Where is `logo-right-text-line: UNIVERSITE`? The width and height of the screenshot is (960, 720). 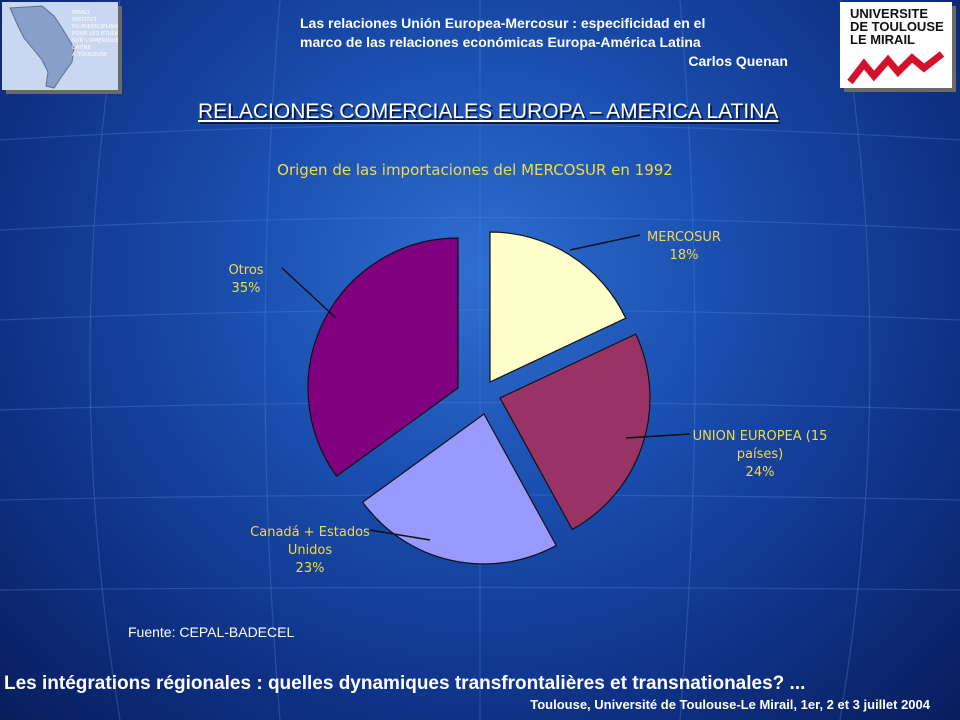 logo-right-text-line: UNIVERSITE is located at coordinates (889, 13).